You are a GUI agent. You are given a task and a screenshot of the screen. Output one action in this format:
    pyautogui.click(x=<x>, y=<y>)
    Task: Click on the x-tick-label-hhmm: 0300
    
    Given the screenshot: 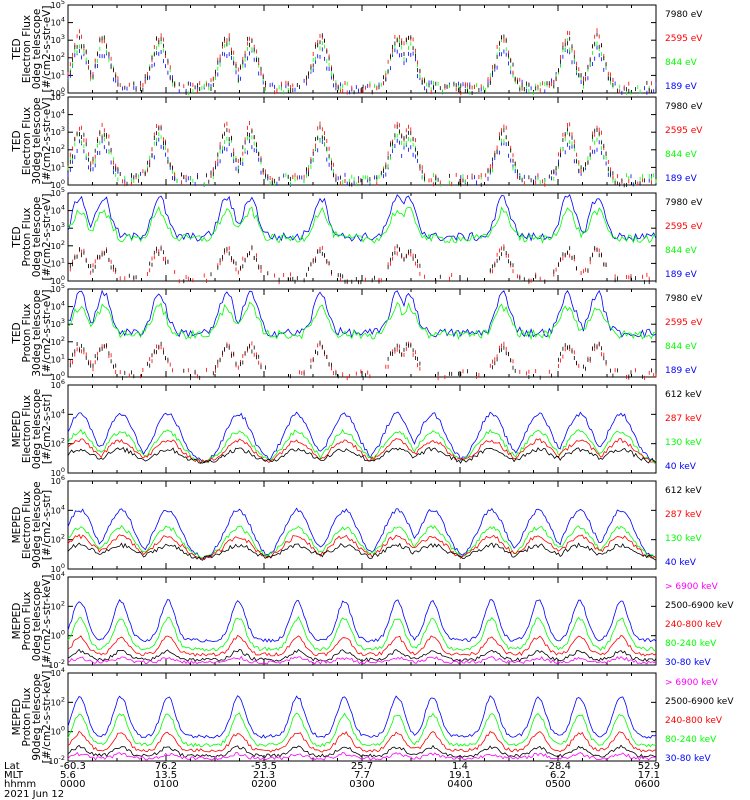 What is the action you would take?
    pyautogui.click(x=361, y=784)
    